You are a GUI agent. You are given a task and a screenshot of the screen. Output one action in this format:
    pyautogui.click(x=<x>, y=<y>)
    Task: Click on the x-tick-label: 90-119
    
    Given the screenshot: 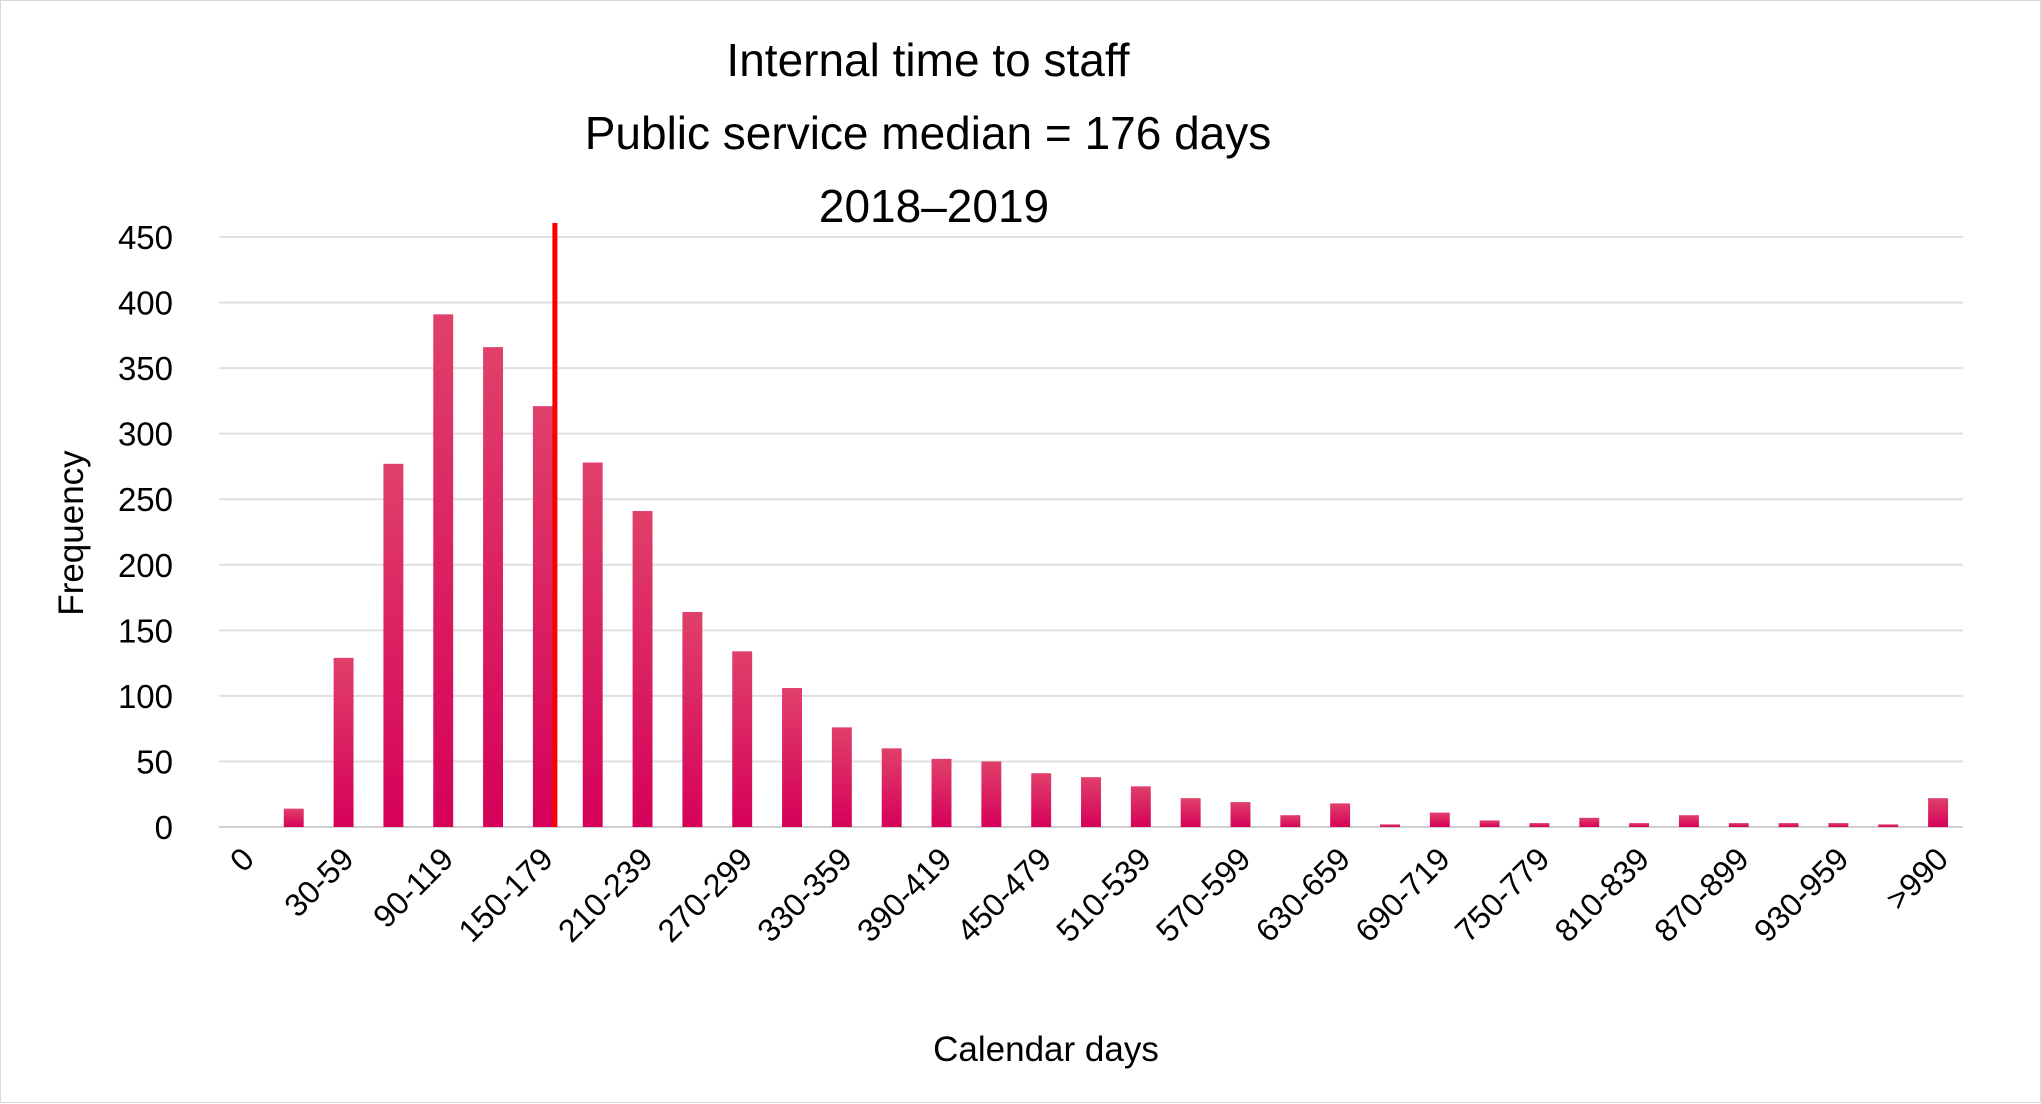 What is the action you would take?
    pyautogui.click(x=413, y=887)
    